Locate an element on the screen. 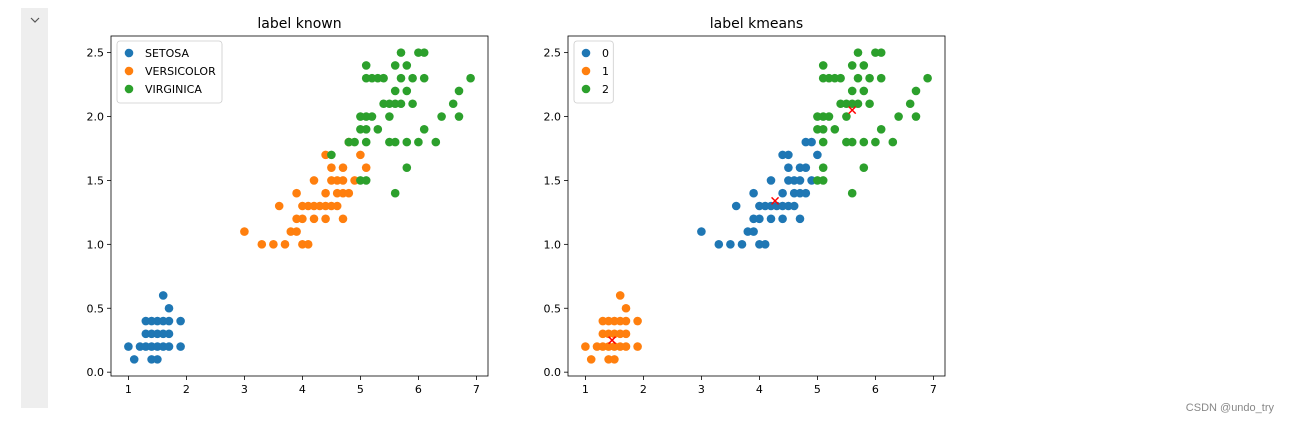 The image size is (1289, 427). centroid-marker is located at coordinates (775, 200).